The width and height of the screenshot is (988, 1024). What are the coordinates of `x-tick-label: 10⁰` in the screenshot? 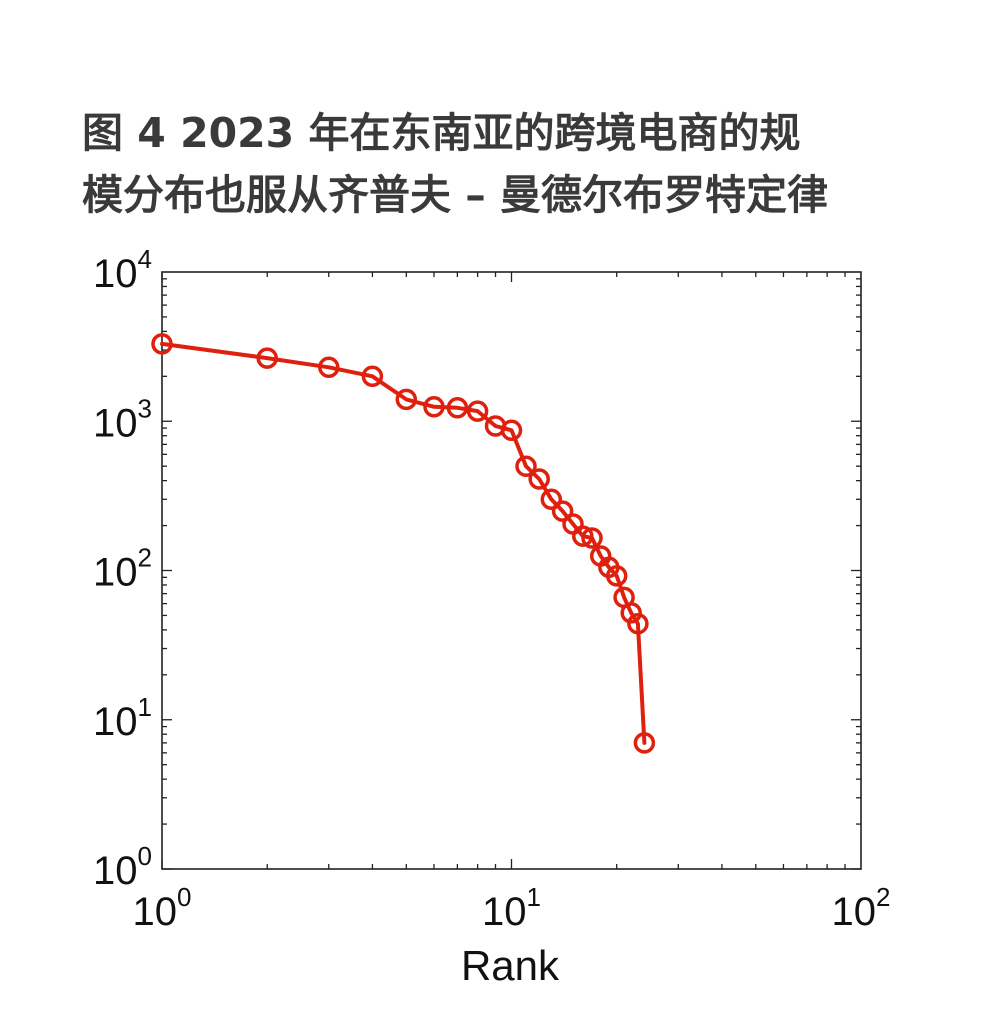 It's located at (162, 908).